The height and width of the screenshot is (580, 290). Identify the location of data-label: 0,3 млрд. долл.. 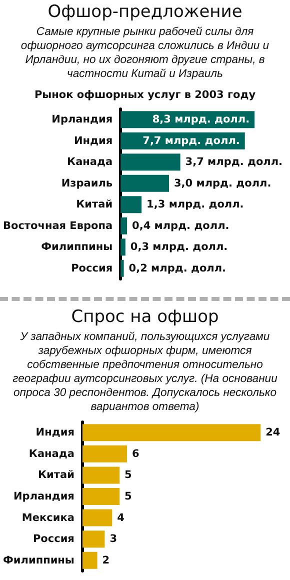
(179, 247).